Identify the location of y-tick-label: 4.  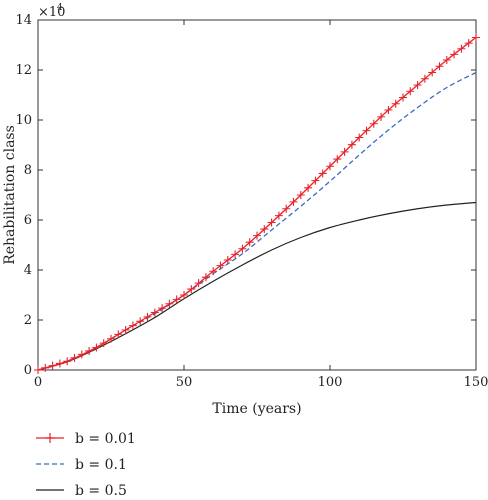
(28, 270).